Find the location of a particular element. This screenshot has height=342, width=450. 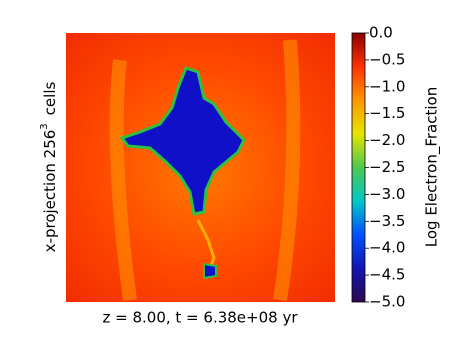

y-tick-label: −3.0 is located at coordinates (387, 194).